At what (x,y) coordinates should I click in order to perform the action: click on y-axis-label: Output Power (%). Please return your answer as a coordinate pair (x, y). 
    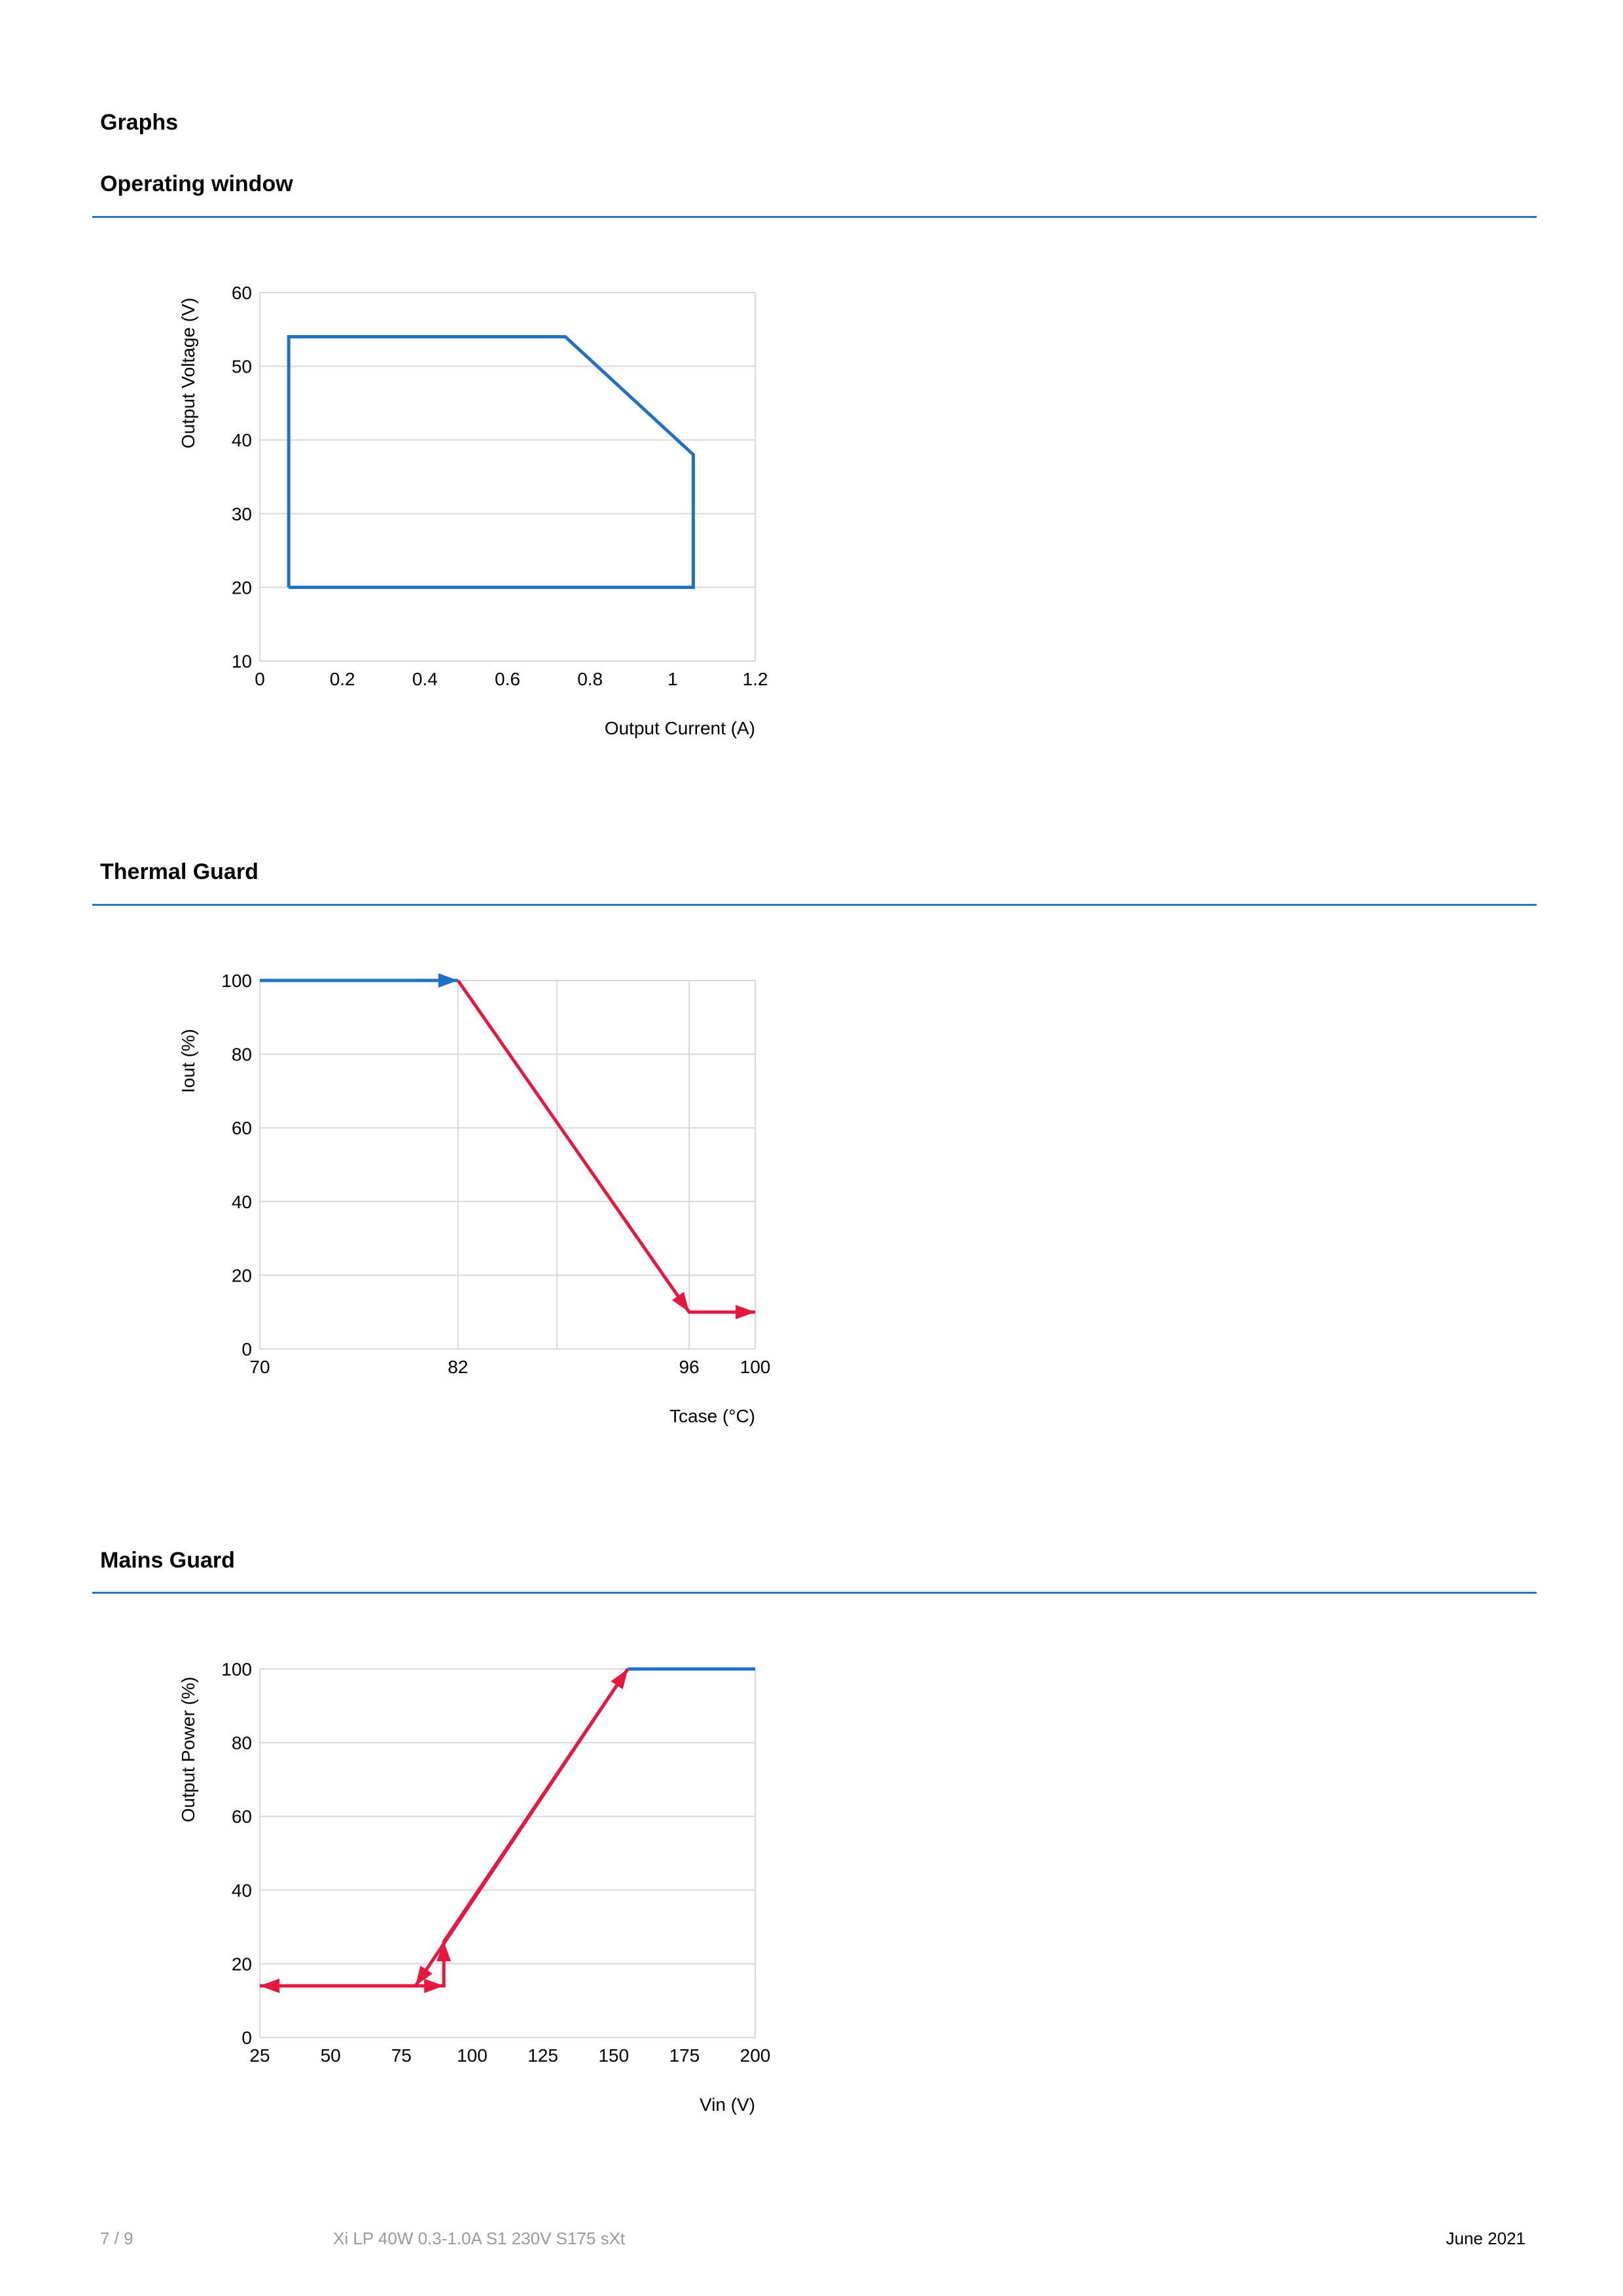
    Looking at the image, I should click on (188, 1750).